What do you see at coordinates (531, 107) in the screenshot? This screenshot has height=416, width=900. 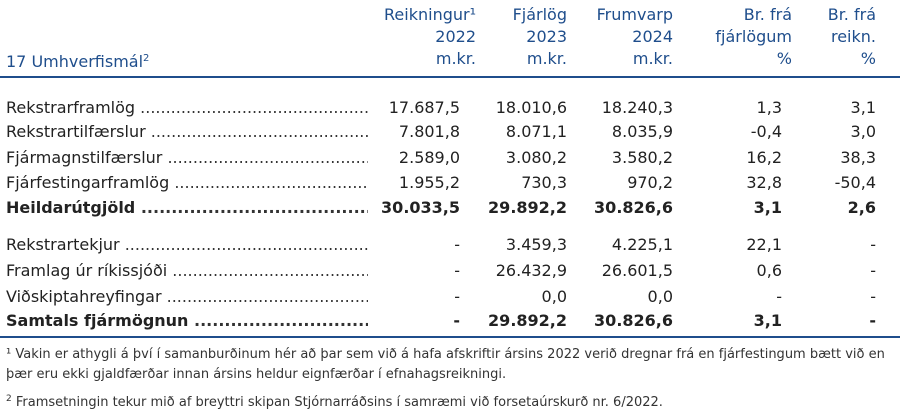 I see `cell-fjarlog: 18.010,6` at bounding box center [531, 107].